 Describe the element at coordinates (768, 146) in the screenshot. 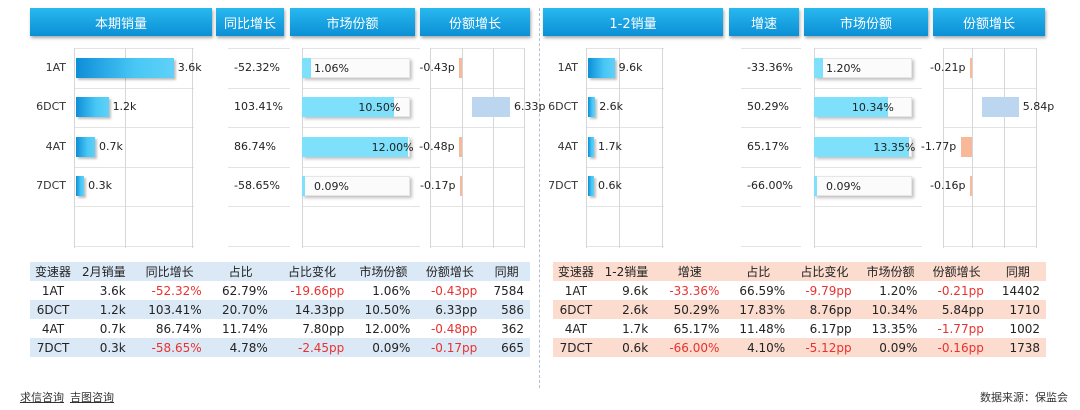

I see `growth-right-value: 65.17%` at that location.